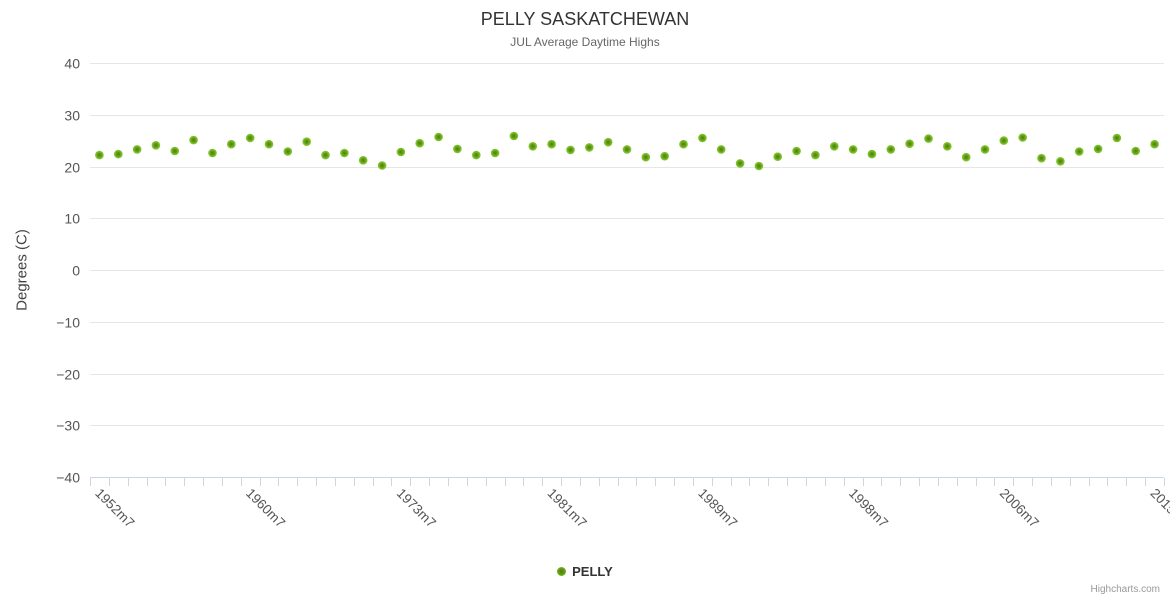  What do you see at coordinates (592, 571) in the screenshot?
I see `legend-series-label: PELLY` at bounding box center [592, 571].